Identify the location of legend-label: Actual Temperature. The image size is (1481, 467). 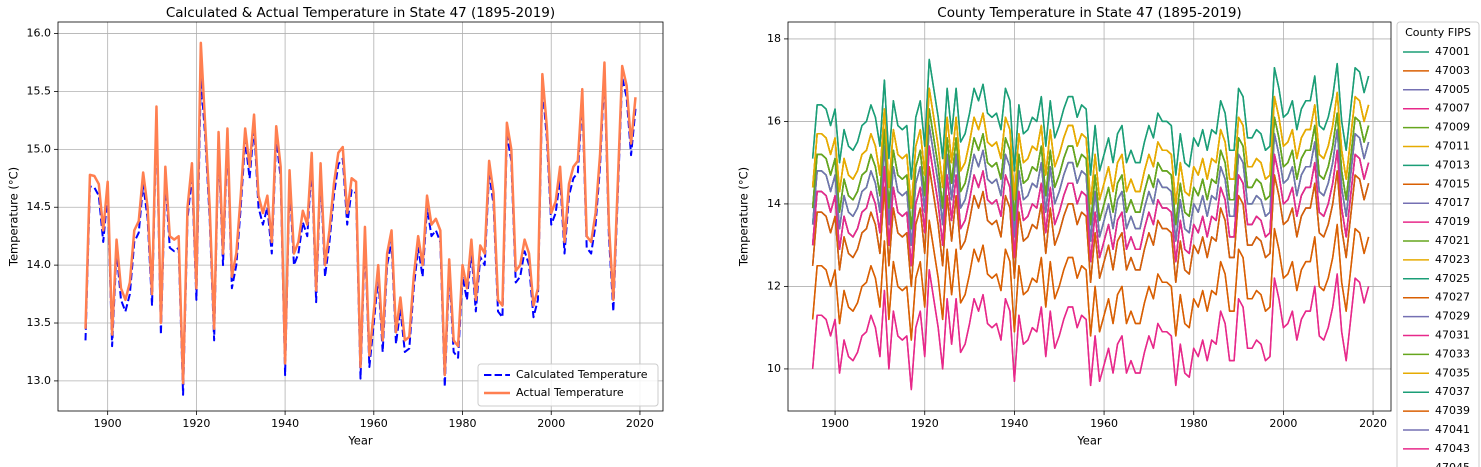
(570, 392).